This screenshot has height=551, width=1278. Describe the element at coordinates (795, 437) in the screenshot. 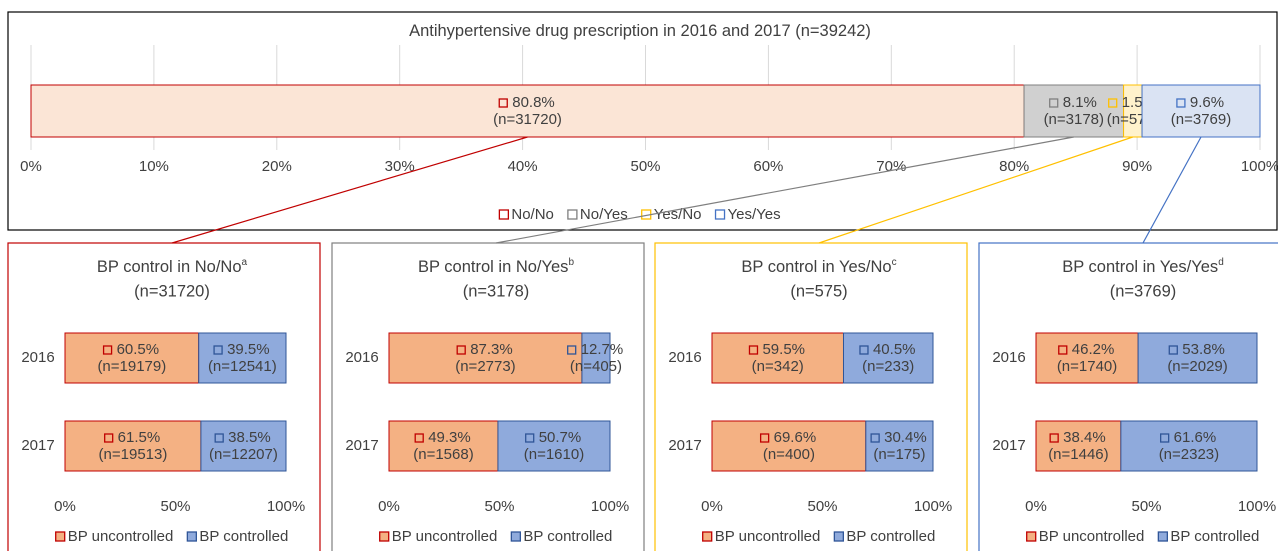

I see `data-label: 69.6%` at that location.